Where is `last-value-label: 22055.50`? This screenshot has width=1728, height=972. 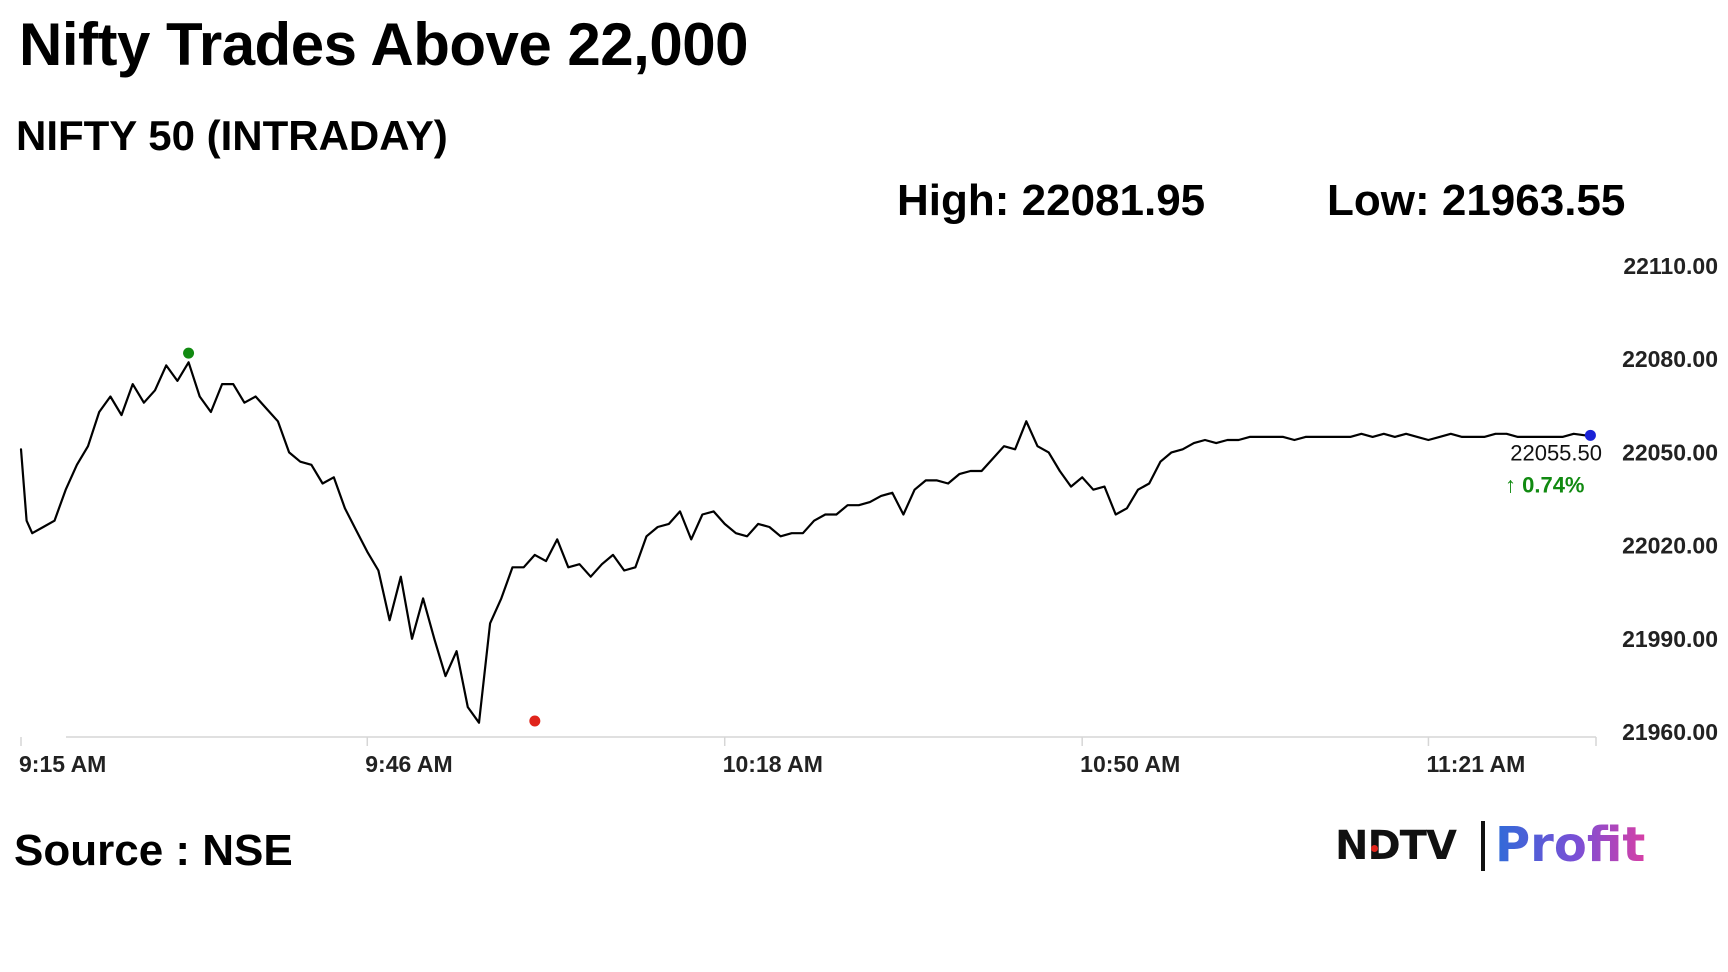 last-value-label: 22055.50 is located at coordinates (1556, 452).